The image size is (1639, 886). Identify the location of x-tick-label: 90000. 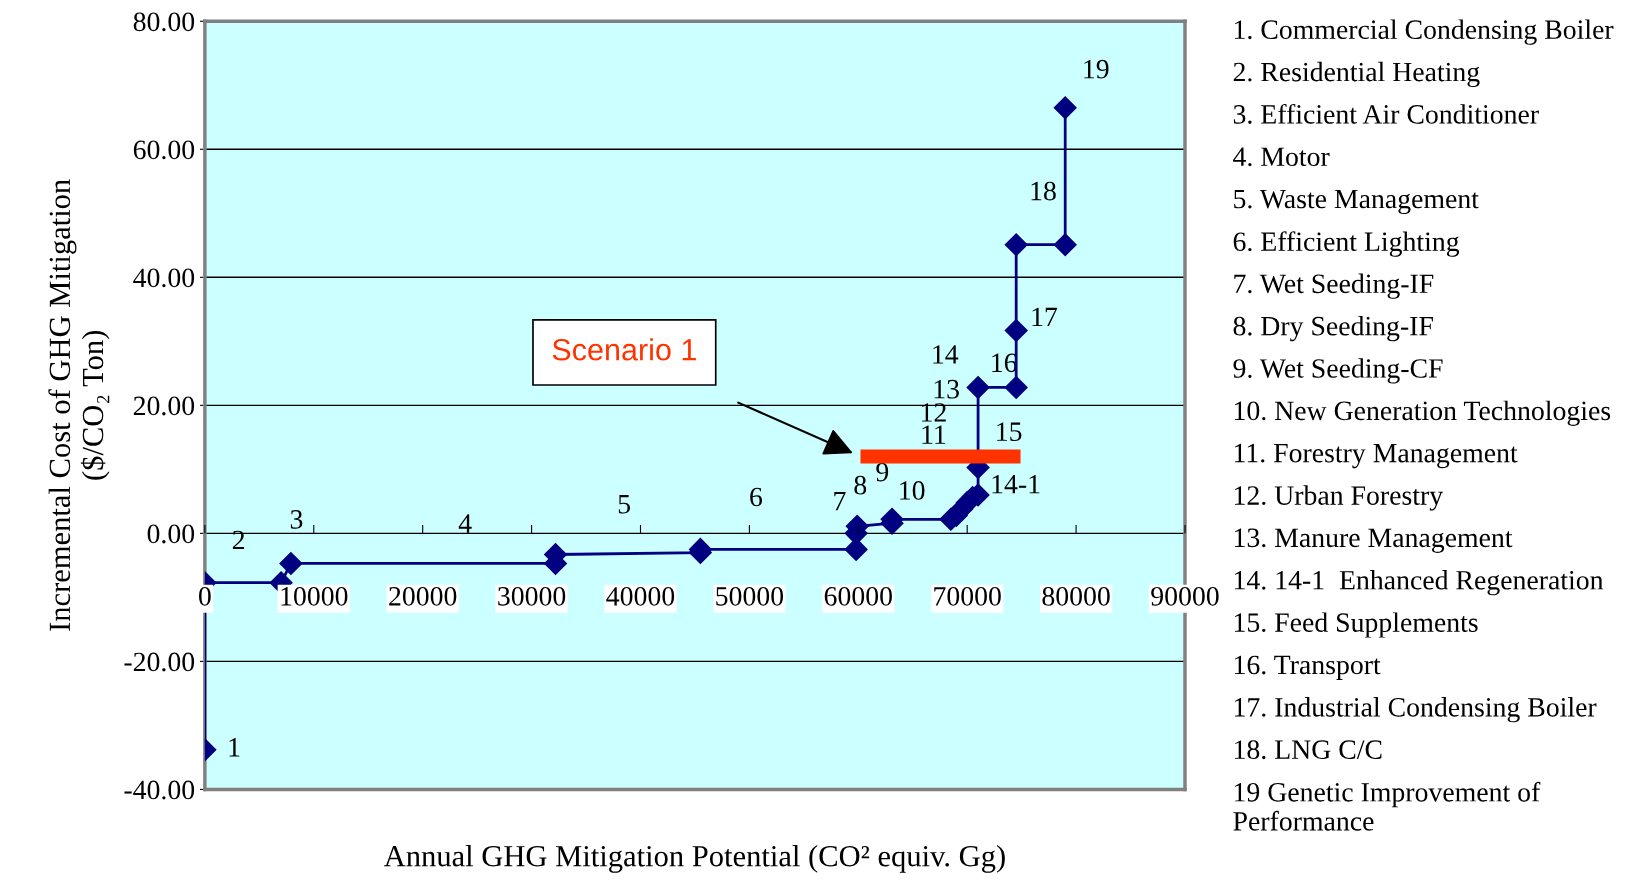
(1185, 596).